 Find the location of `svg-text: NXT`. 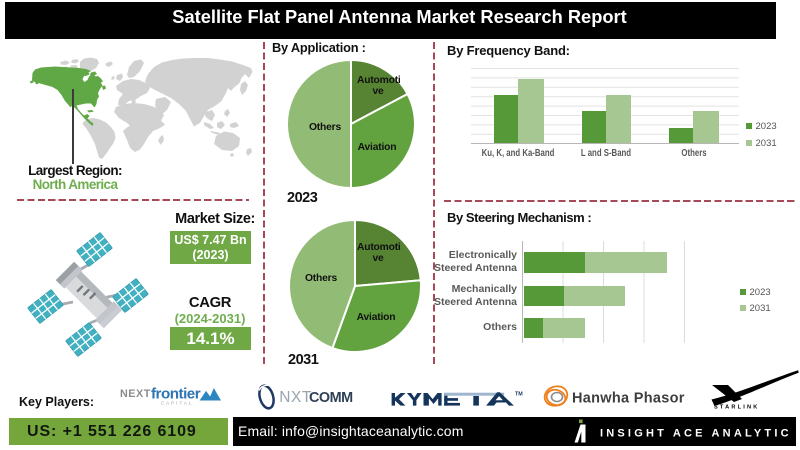

svg-text: NXT is located at coordinates (295, 397).